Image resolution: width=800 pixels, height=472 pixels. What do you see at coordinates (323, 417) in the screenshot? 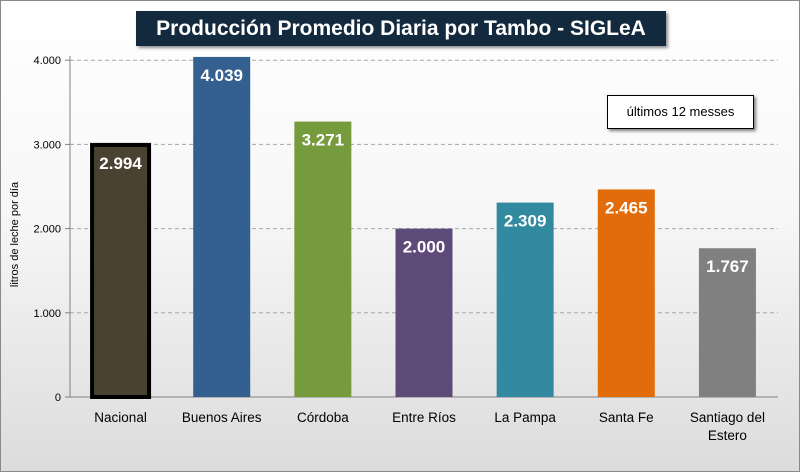
I see `x-tick-label: Córdoba` at bounding box center [323, 417].